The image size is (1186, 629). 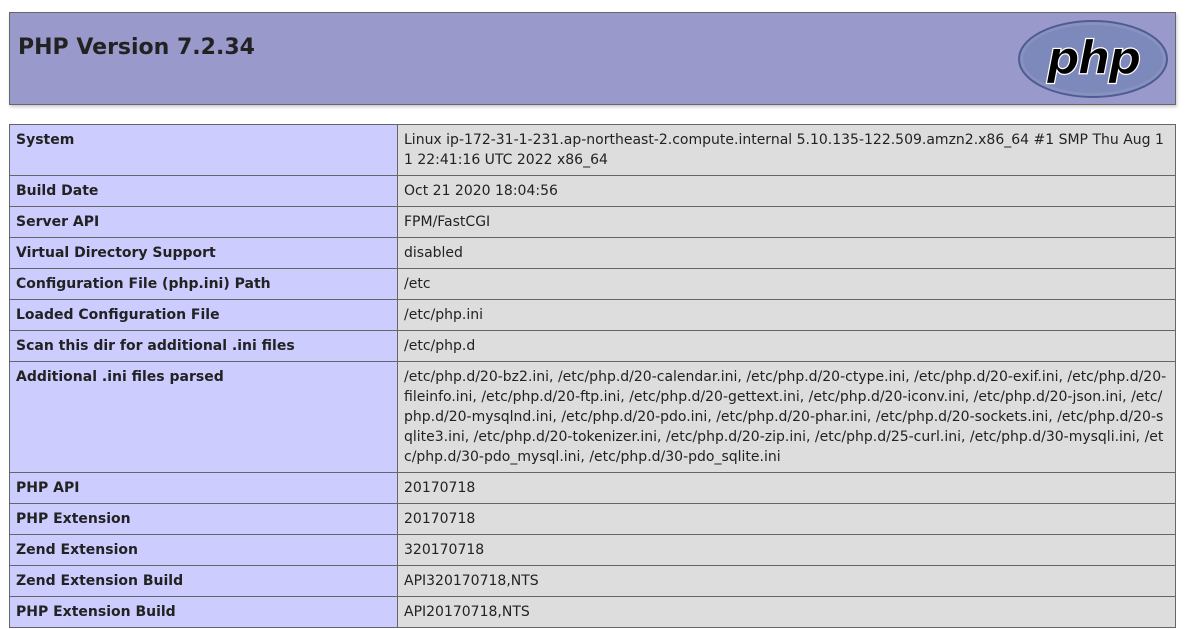 I want to click on row-key: System, so click(x=203, y=150).